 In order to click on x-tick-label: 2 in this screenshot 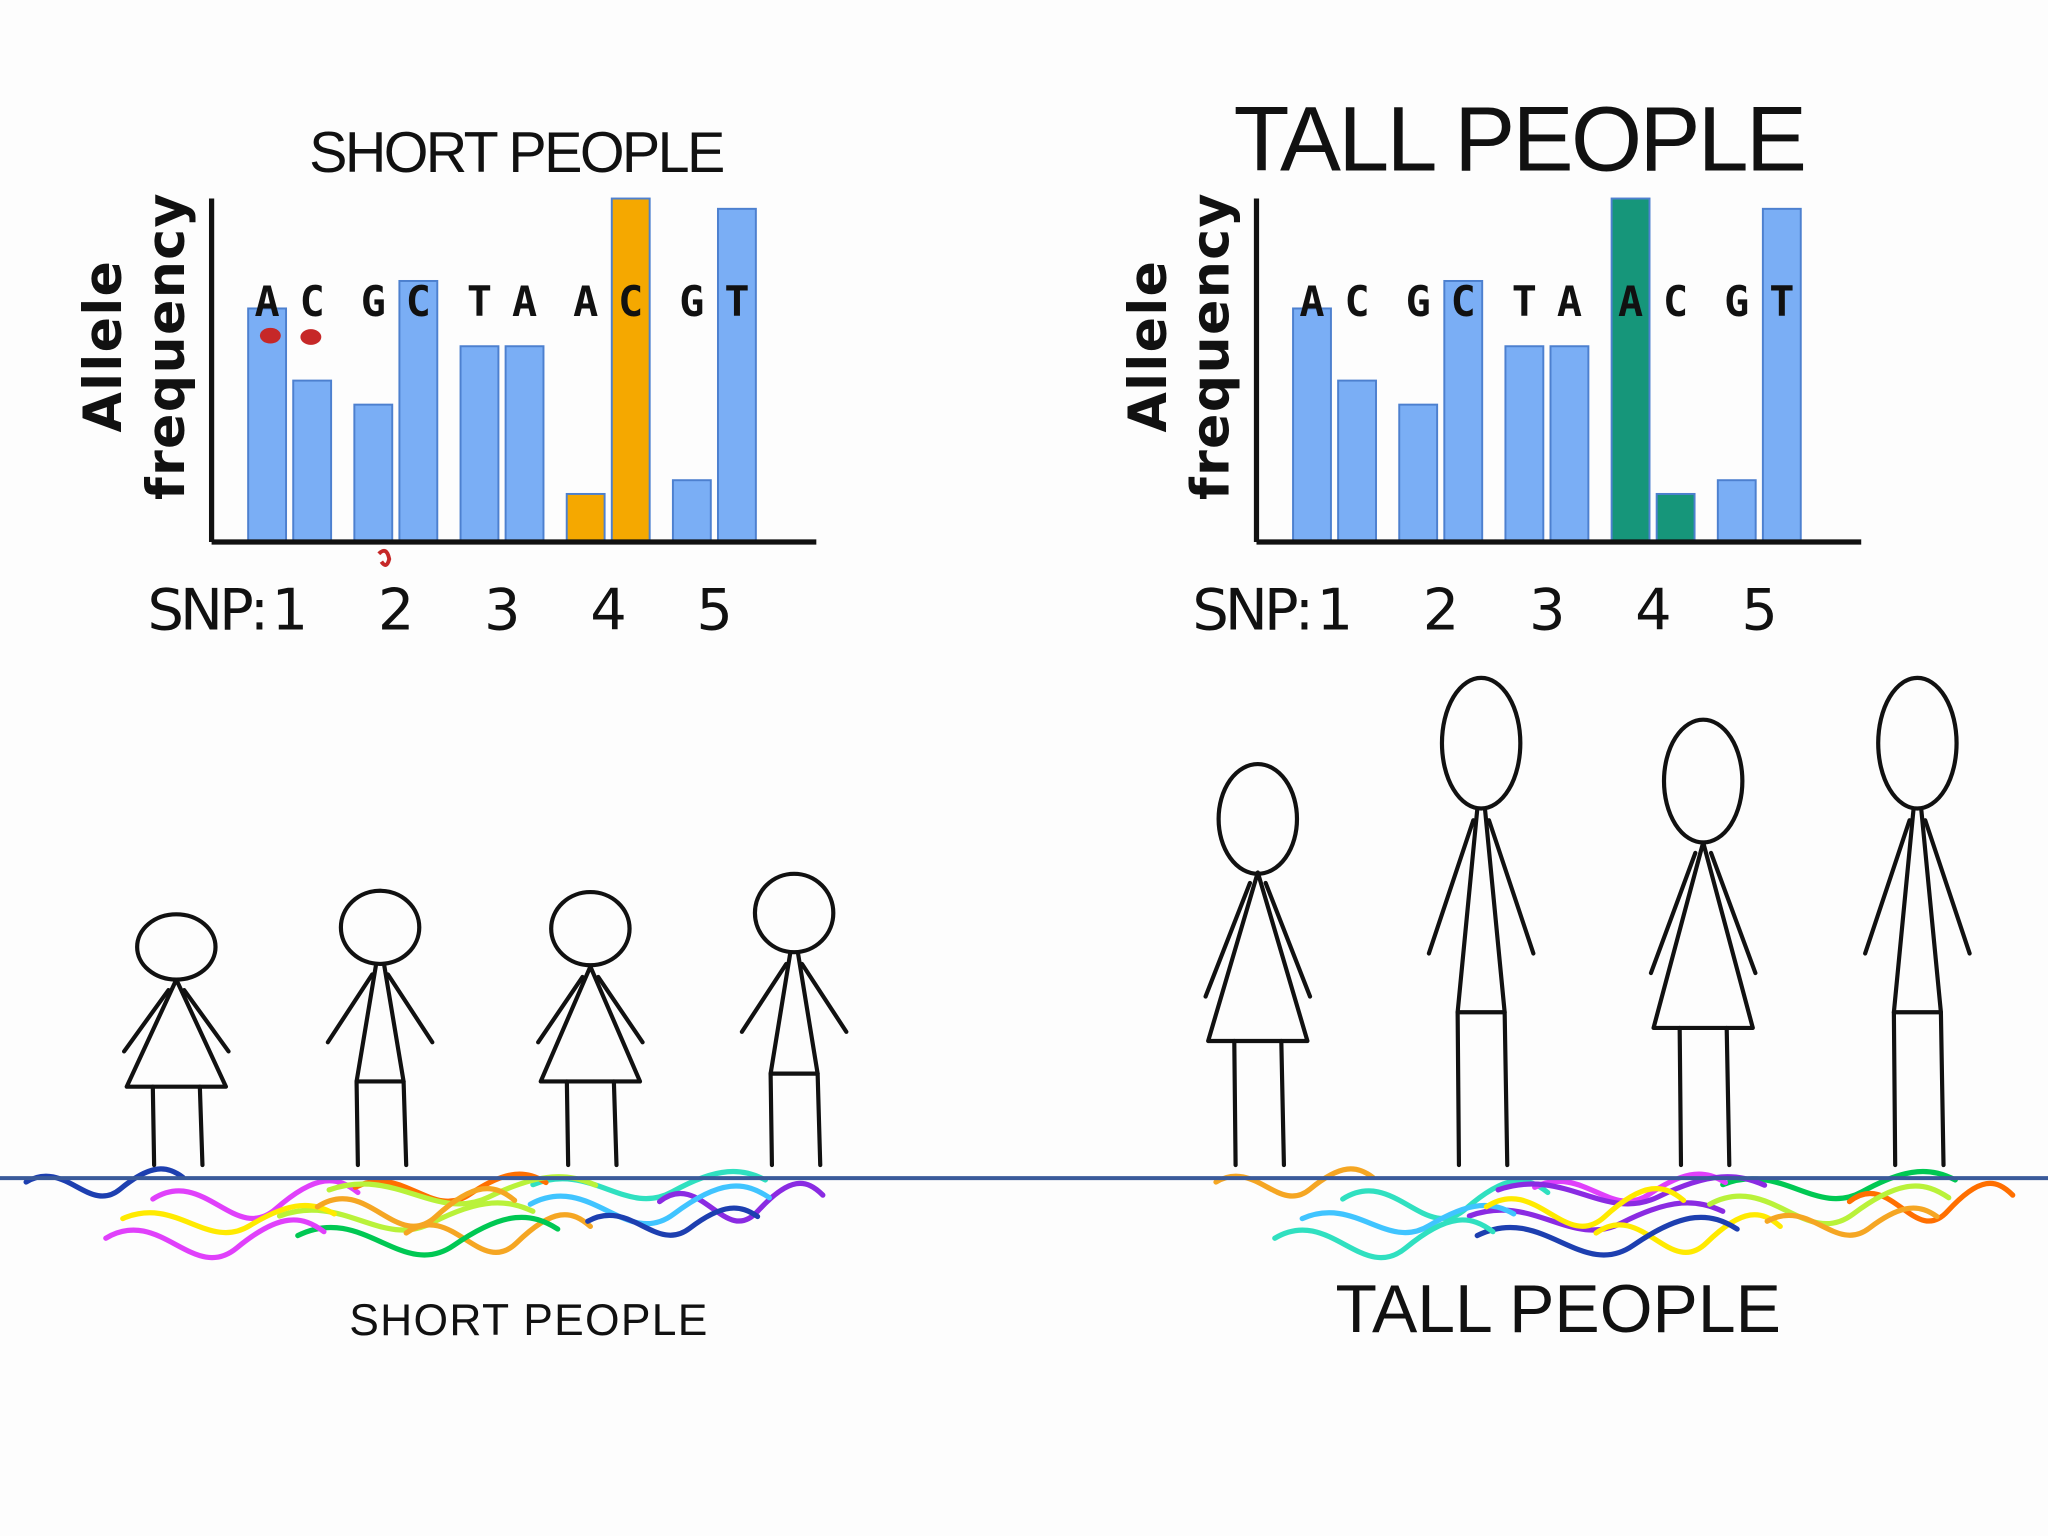, I will do `click(395, 610)`.